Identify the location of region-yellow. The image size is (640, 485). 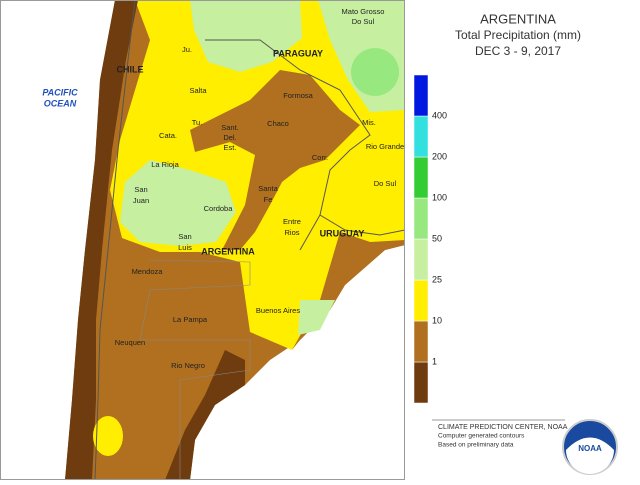
(108, 436).